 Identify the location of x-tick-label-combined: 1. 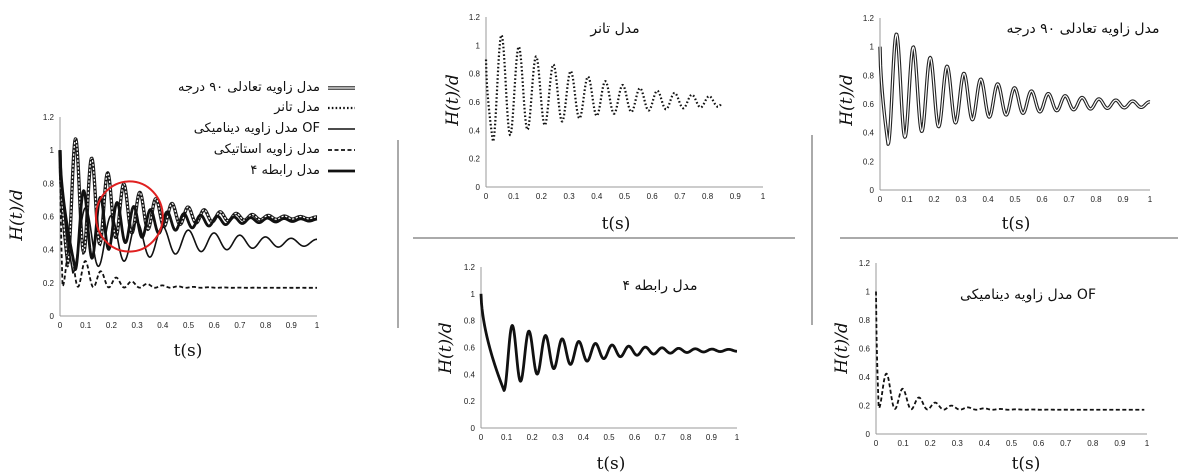
(317, 325).